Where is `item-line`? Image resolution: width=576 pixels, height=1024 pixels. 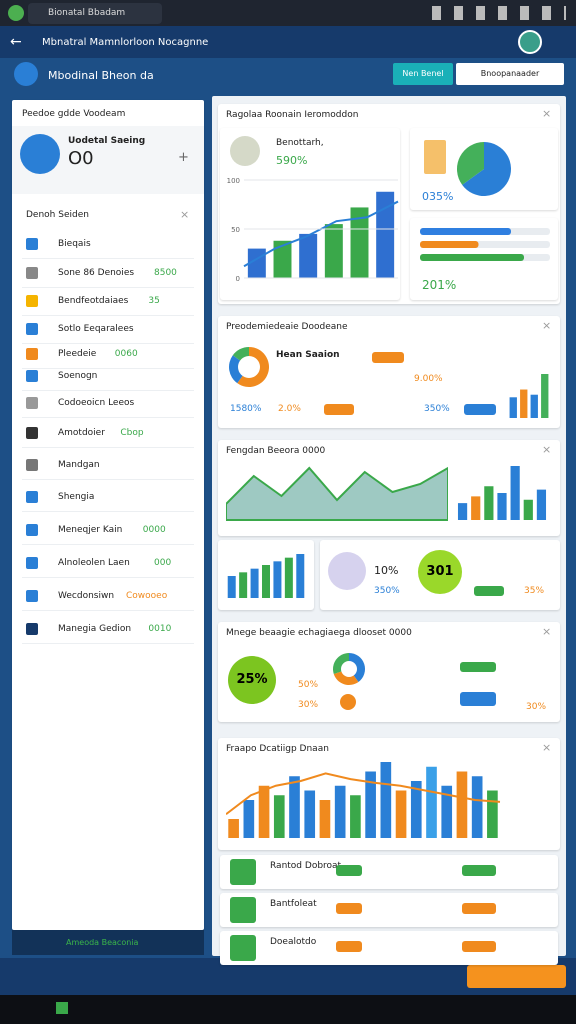 item-line is located at coordinates (108, 390).